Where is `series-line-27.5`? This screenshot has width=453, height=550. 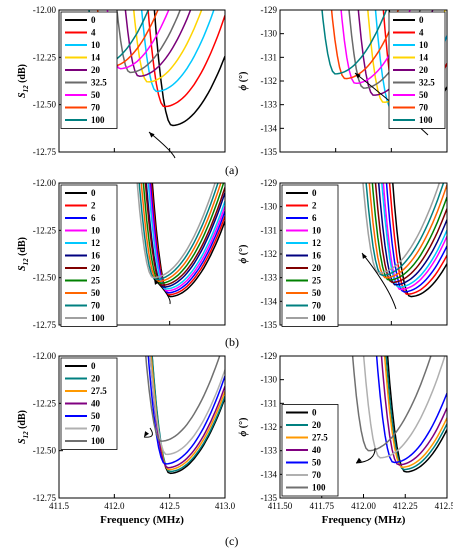 series-line-27.5 is located at coordinates (415, 412).